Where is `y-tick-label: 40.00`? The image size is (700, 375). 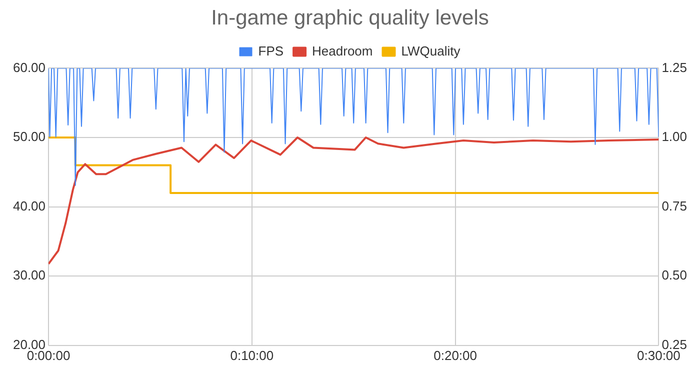
y-tick-label: 40.00 is located at coordinates (29, 206).